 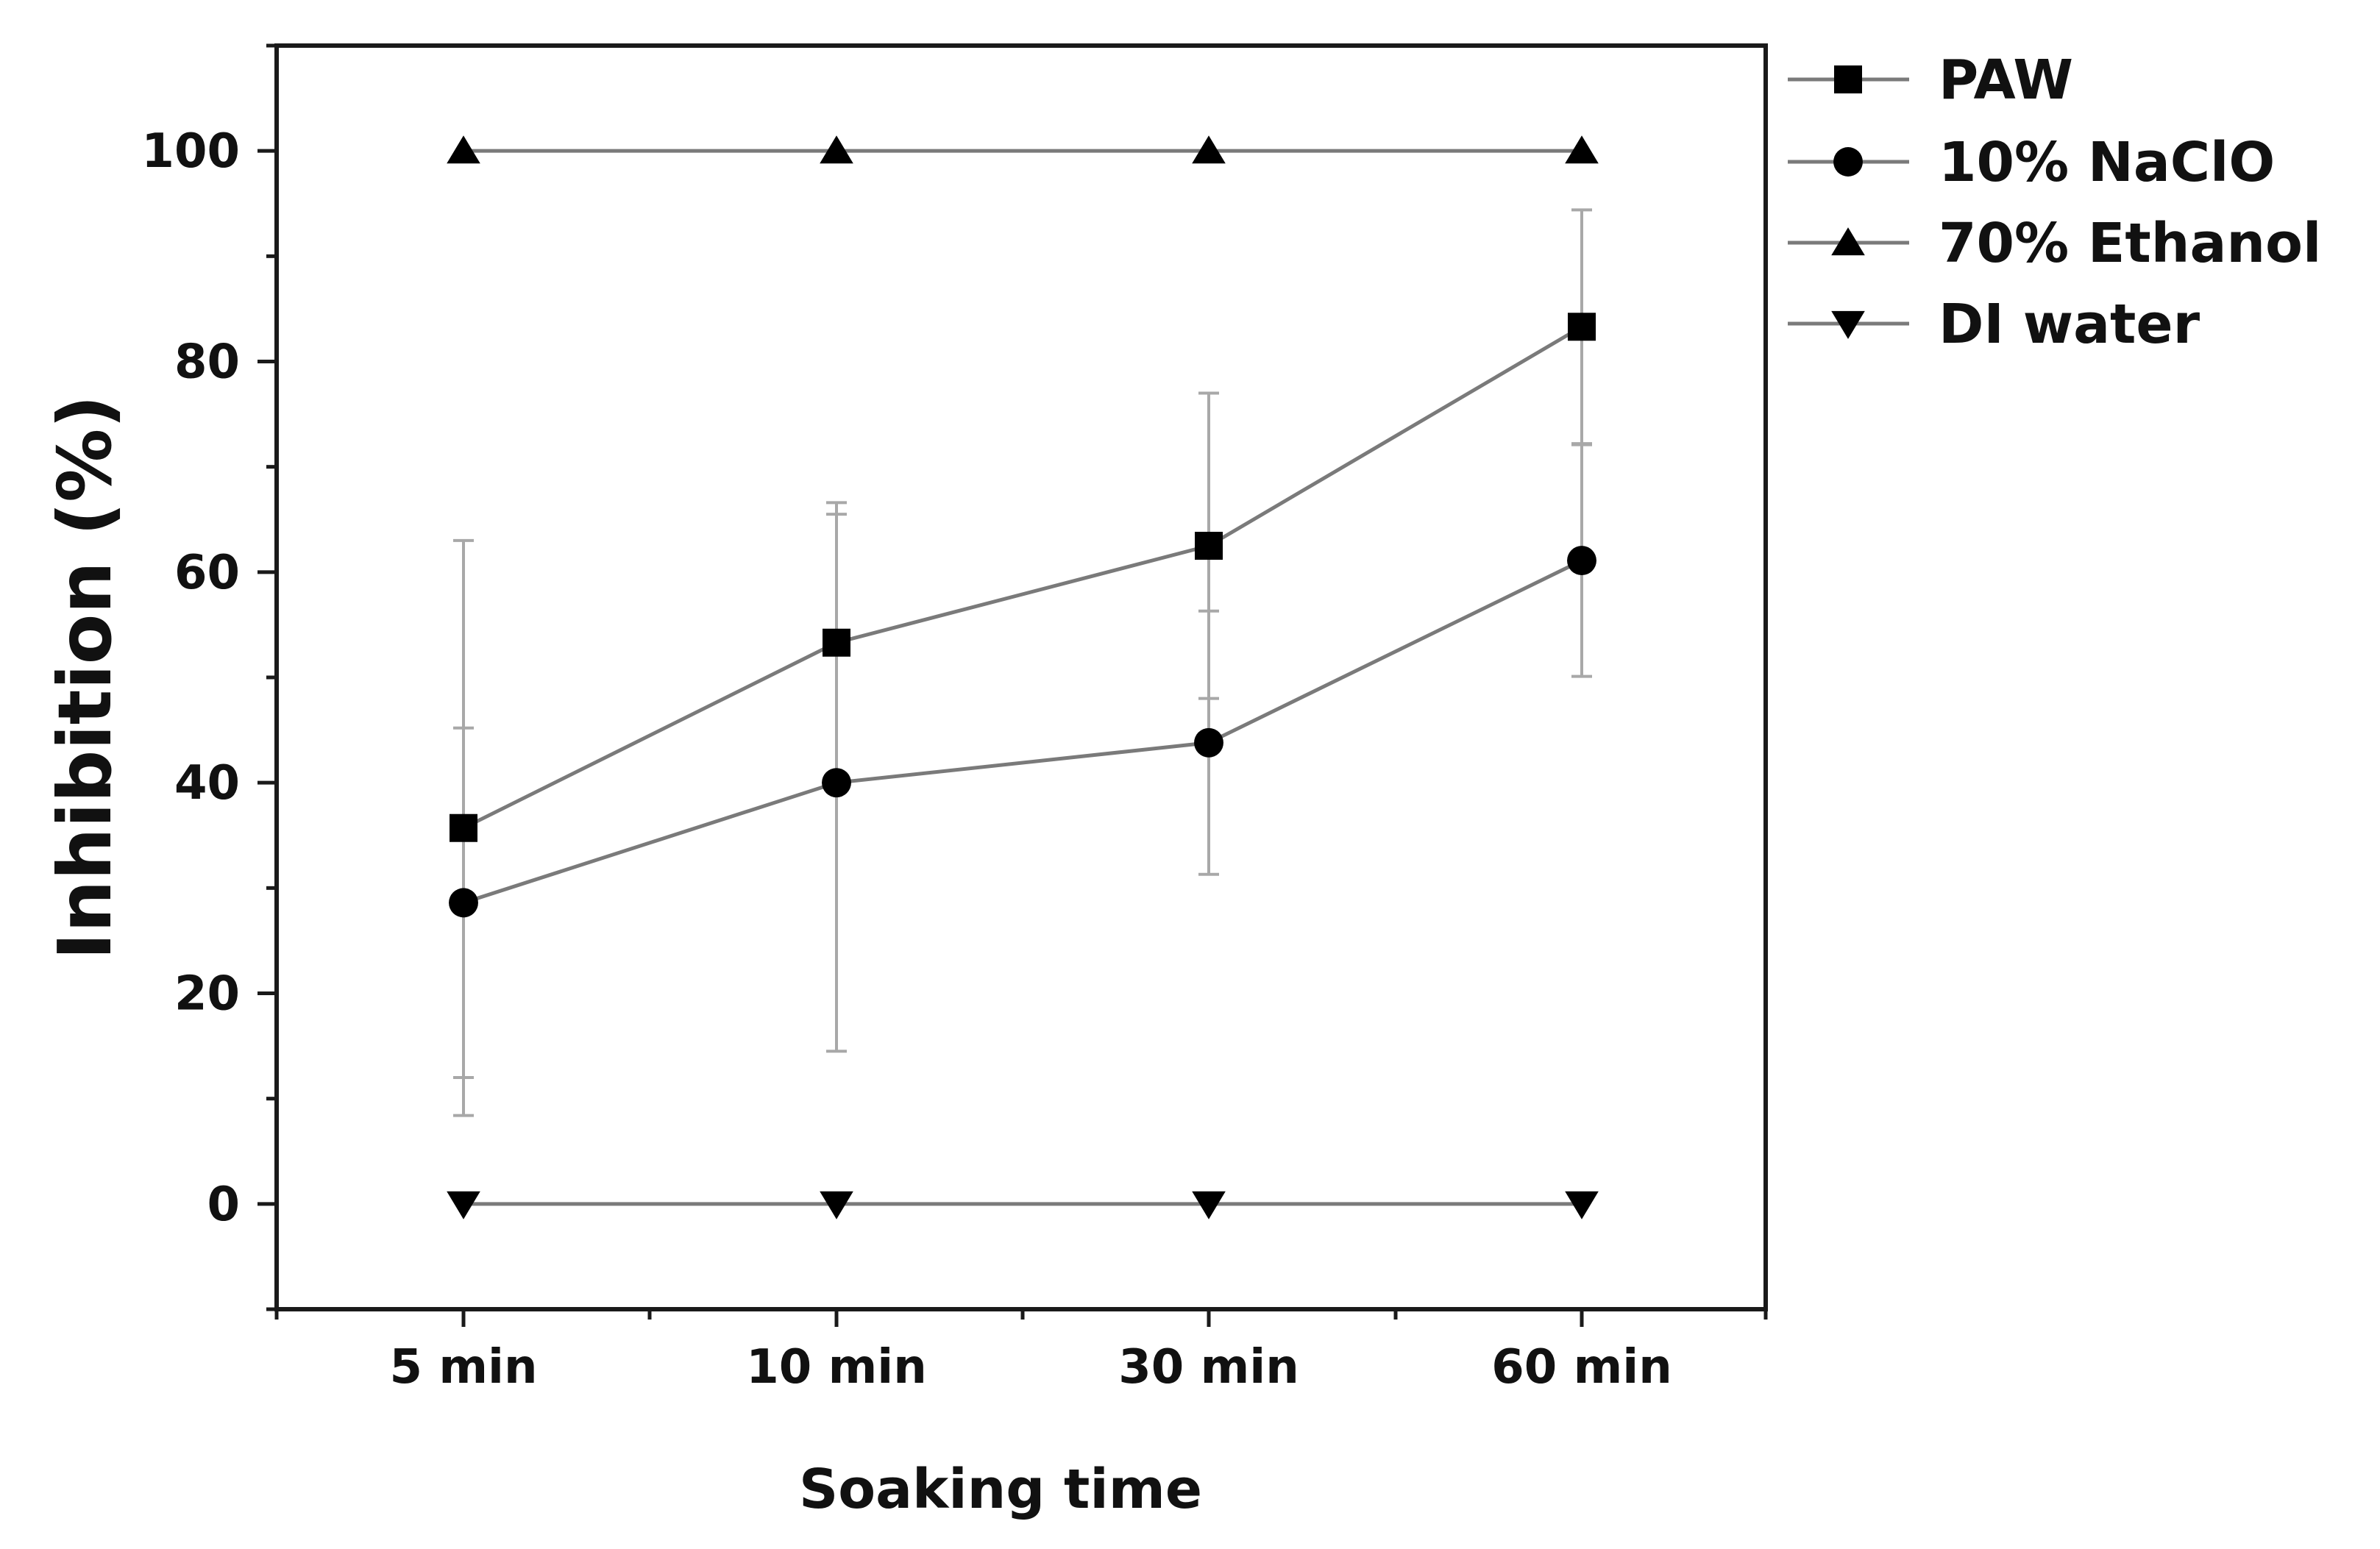 I want to click on y-axis-label: Inhibition (%), so click(x=85, y=677).